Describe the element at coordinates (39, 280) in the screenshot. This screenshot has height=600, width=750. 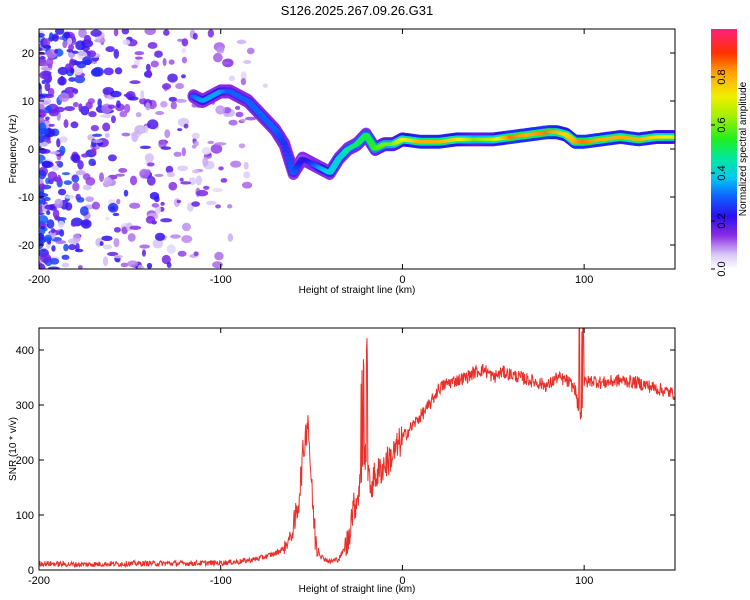
I see `x-tick-label: -200` at that location.